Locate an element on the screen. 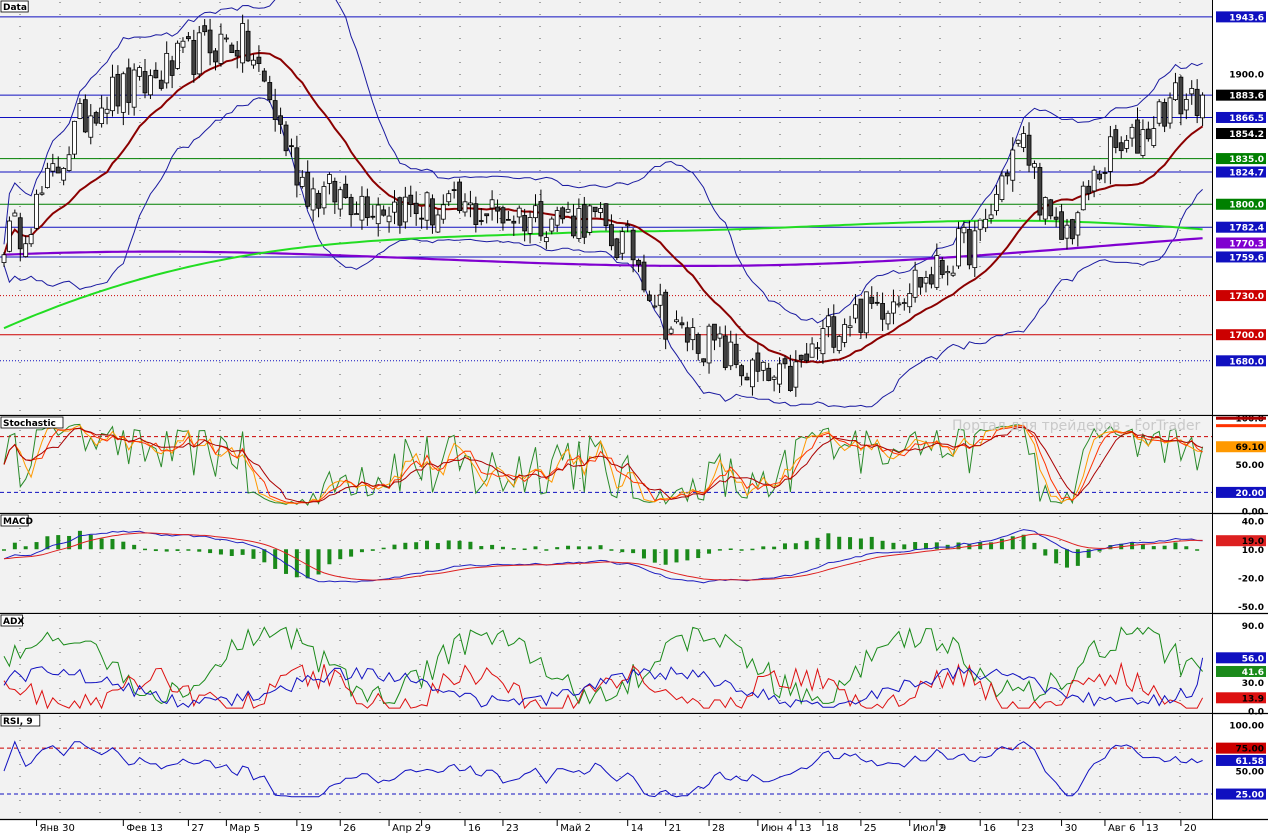  stoch-level-label: 20.00 is located at coordinates (1250, 494).